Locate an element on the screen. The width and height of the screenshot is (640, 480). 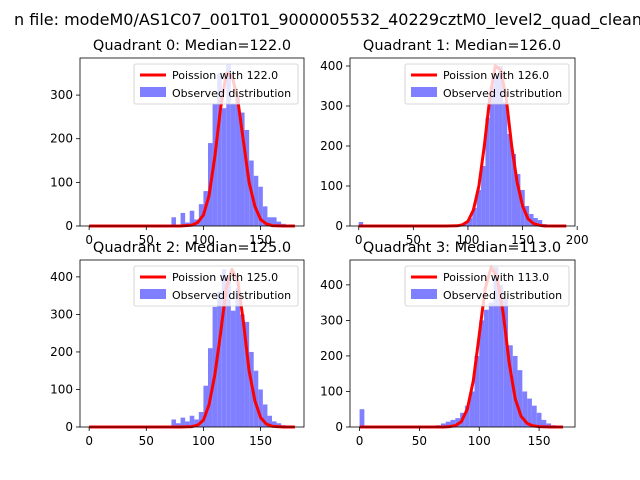
x-tick-label: 200 is located at coordinates (577, 240).